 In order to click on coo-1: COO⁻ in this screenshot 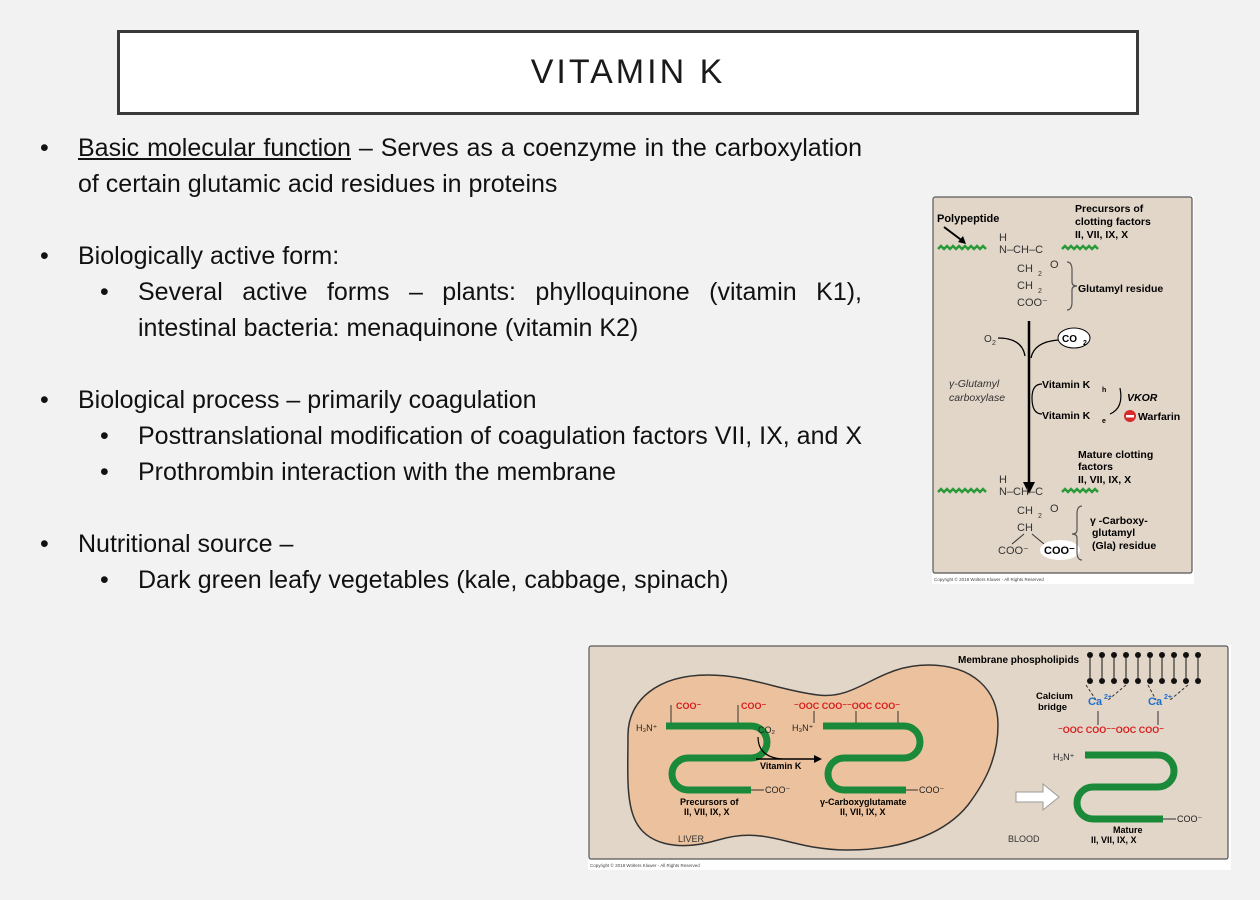, I will do `click(1032, 303)`.